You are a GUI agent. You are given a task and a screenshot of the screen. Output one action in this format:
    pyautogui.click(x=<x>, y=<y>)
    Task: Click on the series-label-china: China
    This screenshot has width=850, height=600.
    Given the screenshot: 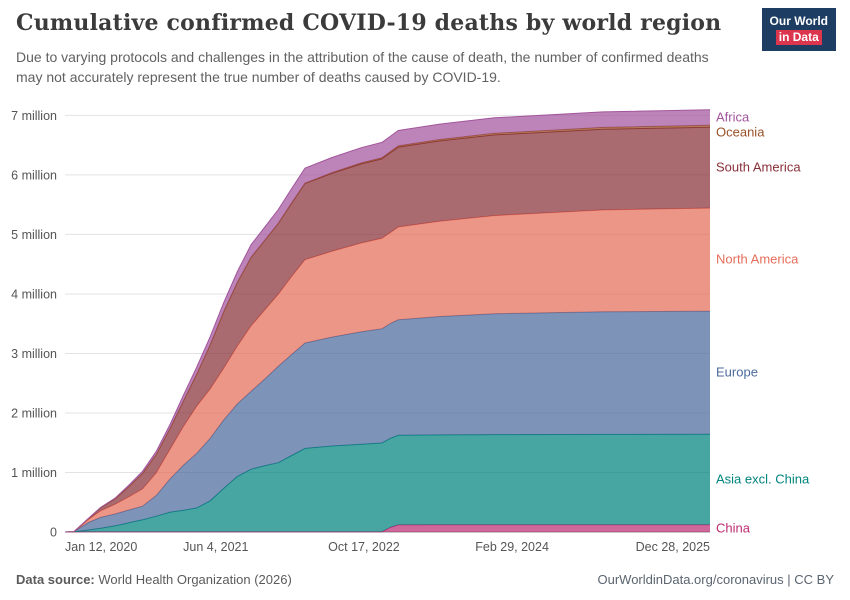 What is the action you would take?
    pyautogui.click(x=733, y=527)
    